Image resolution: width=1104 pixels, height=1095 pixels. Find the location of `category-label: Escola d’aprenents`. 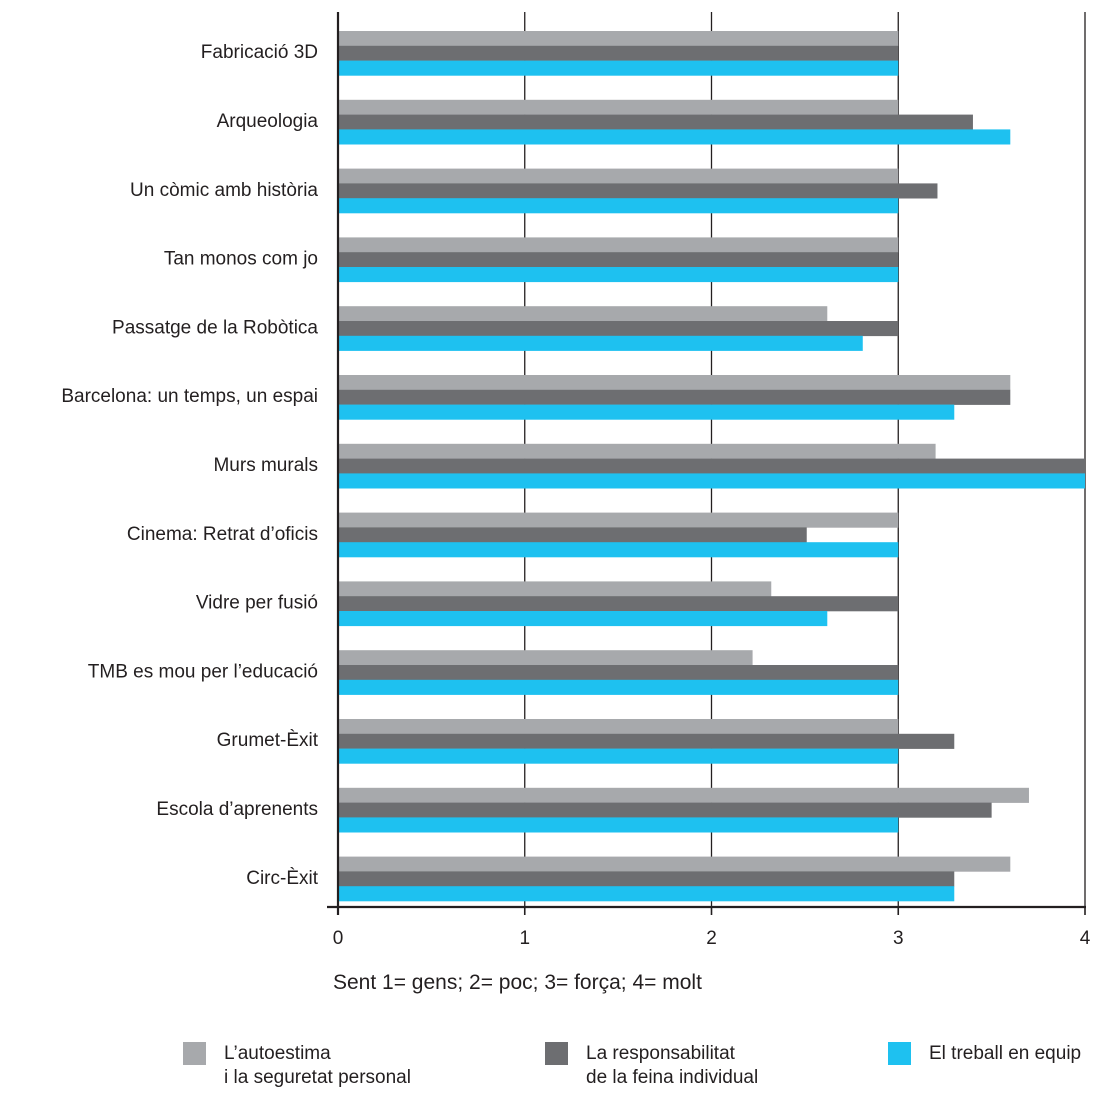

category-label: Escola d’aprenents is located at coordinates (237, 809).